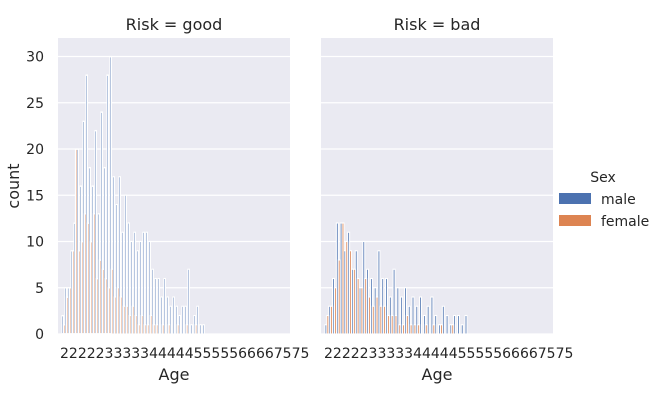 This screenshot has width=661, height=400. I want to click on panel-good-xlabel: Age, so click(174, 374).